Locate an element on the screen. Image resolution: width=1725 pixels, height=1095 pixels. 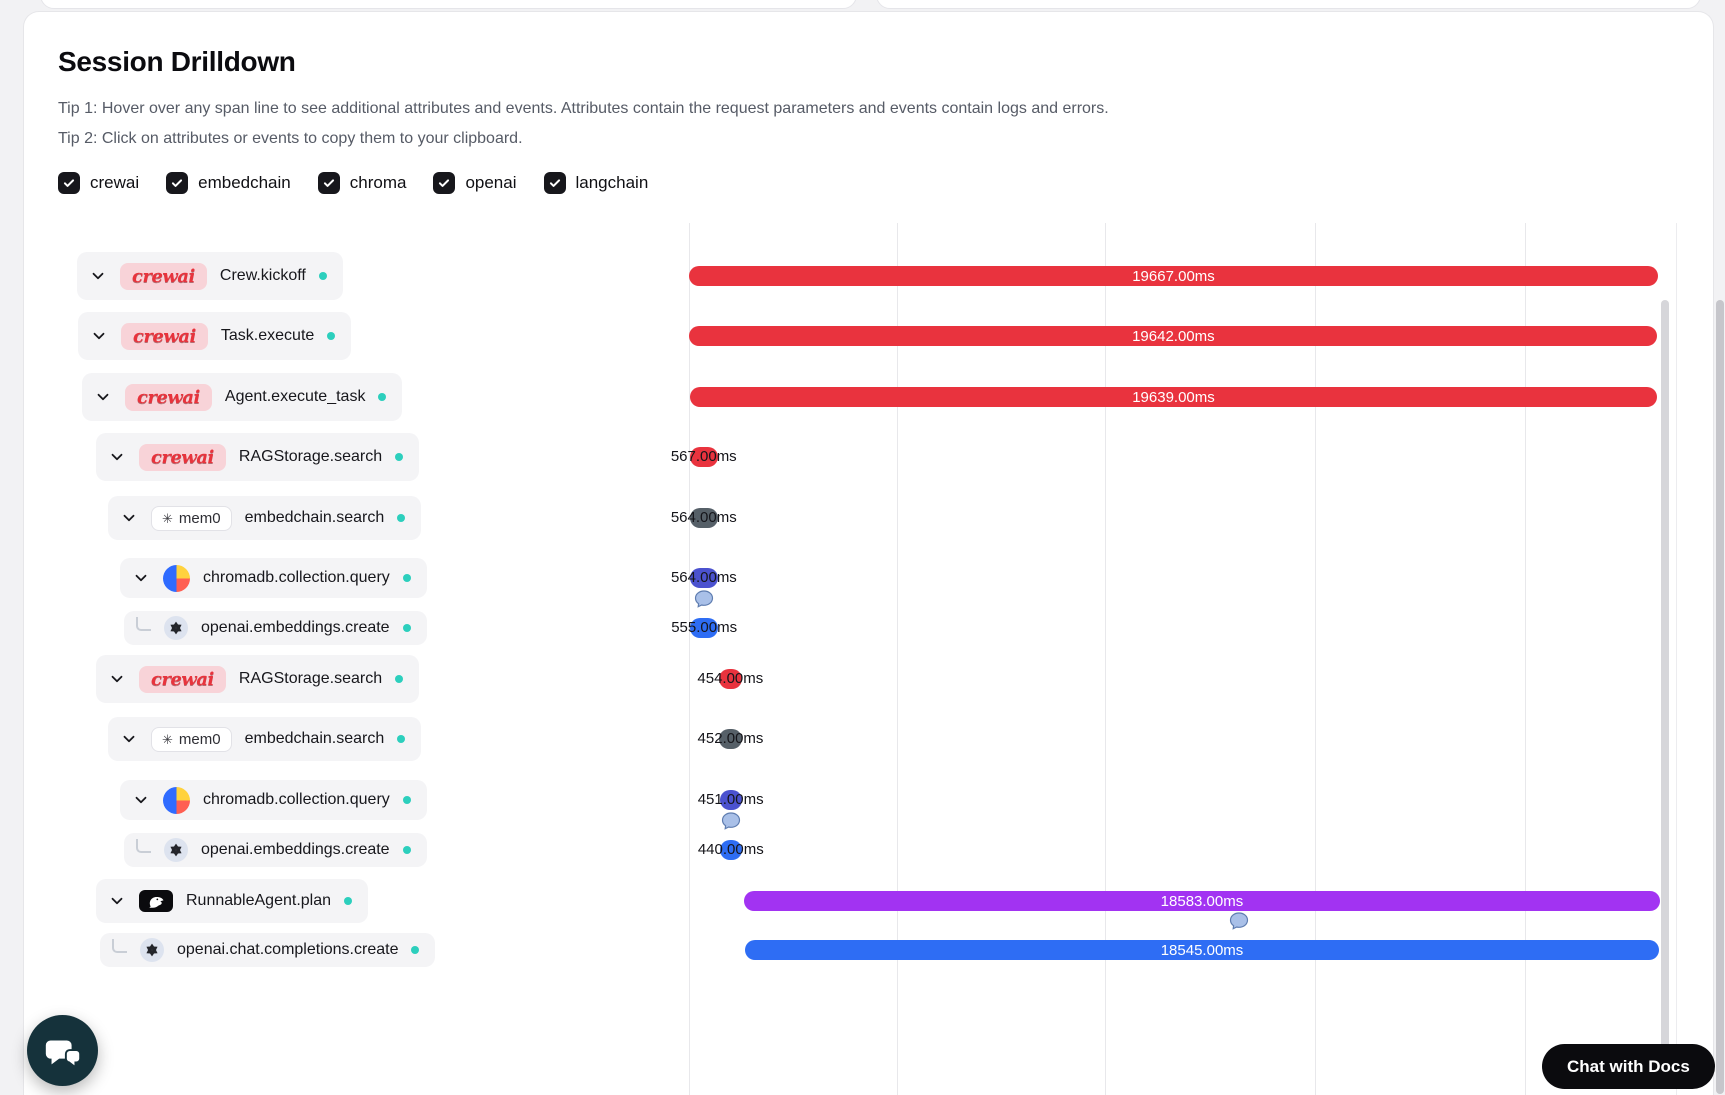
chat-bubbles-icon is located at coordinates (63, 1051).